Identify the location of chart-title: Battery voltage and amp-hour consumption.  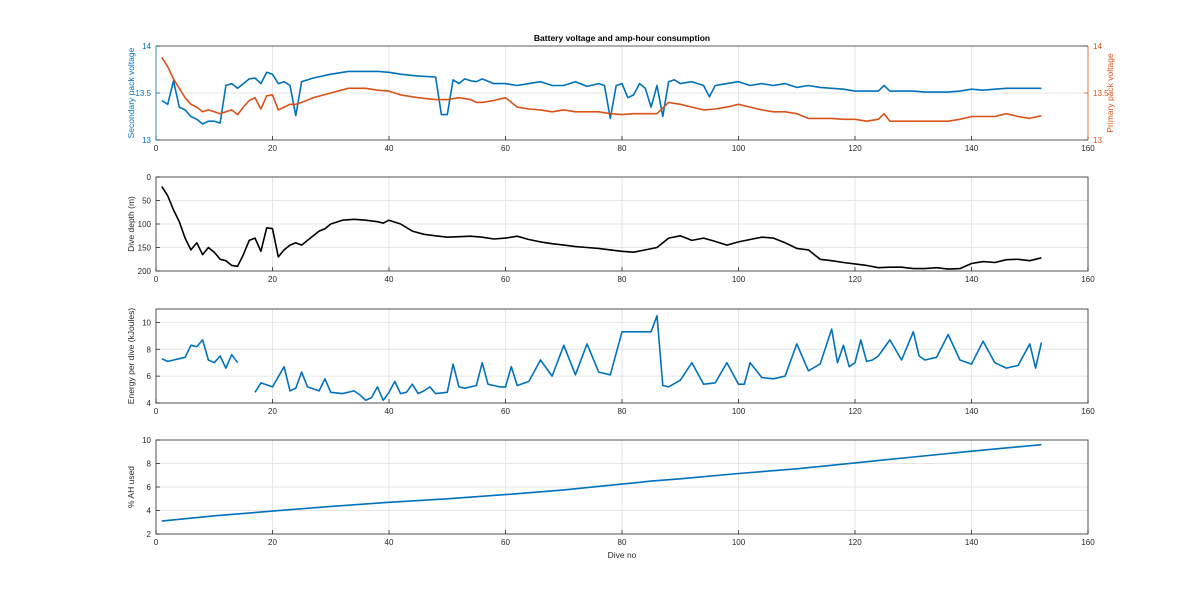
(622, 38).